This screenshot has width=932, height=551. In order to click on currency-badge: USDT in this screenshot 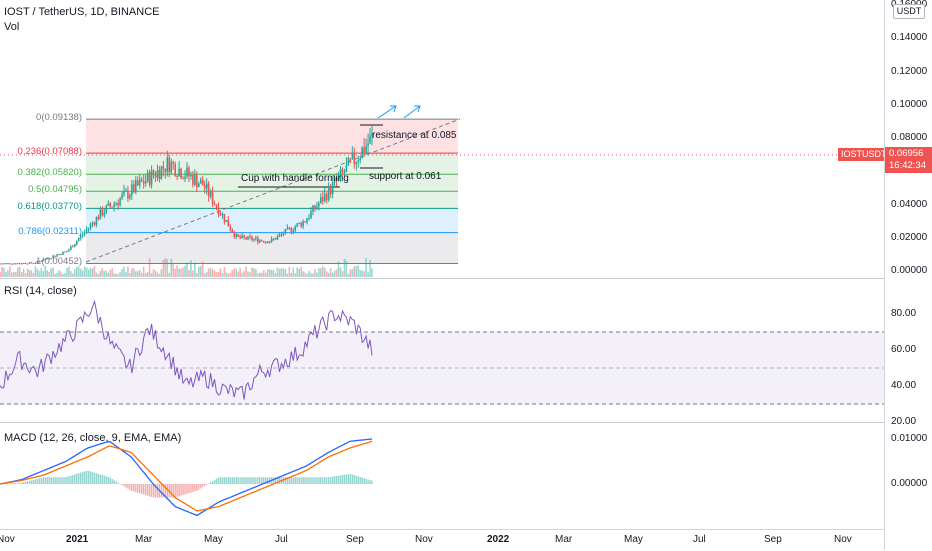, I will do `click(909, 11)`.